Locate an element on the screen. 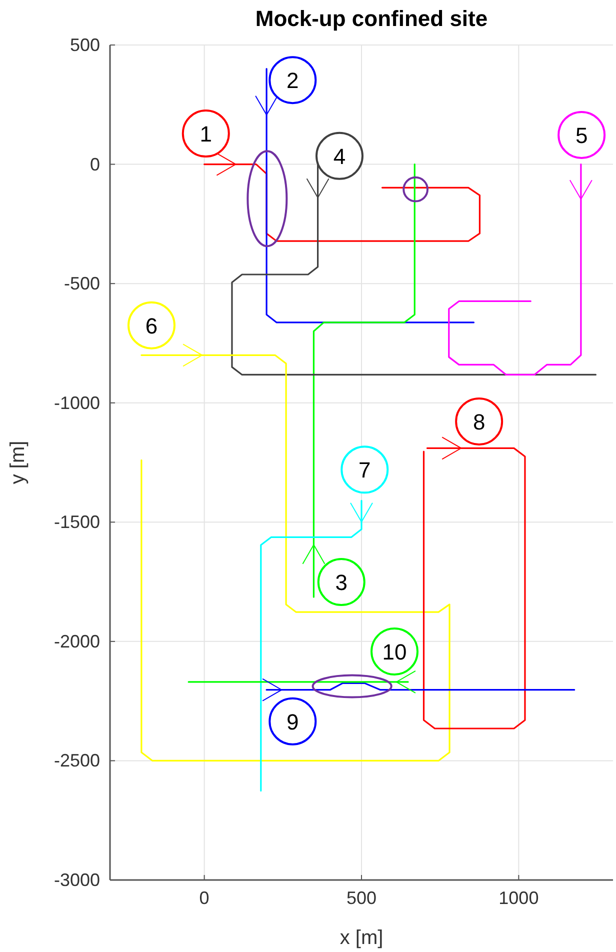 The height and width of the screenshot is (952, 616). y-axis-title: y [m] is located at coordinates (18, 462).